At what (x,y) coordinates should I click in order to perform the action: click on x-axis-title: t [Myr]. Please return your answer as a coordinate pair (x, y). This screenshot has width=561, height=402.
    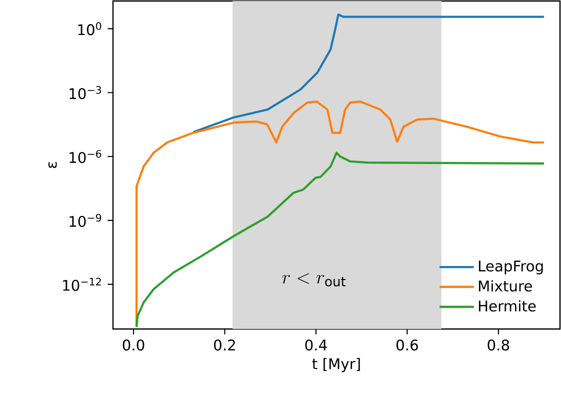
    Looking at the image, I should click on (336, 365).